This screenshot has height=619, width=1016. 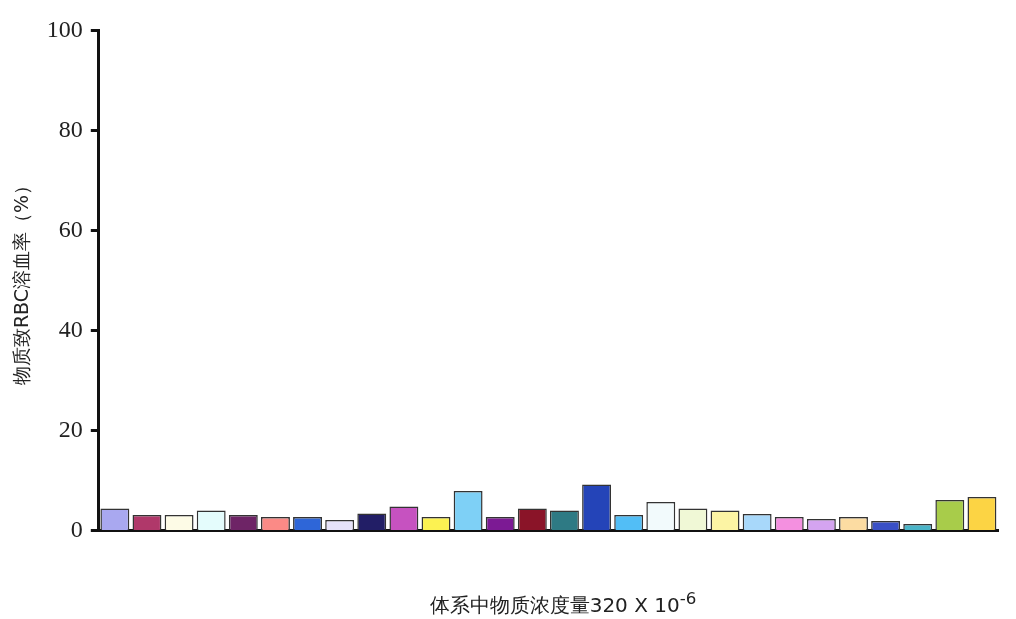 I want to click on y-tick-label: 20, so click(x=70, y=428).